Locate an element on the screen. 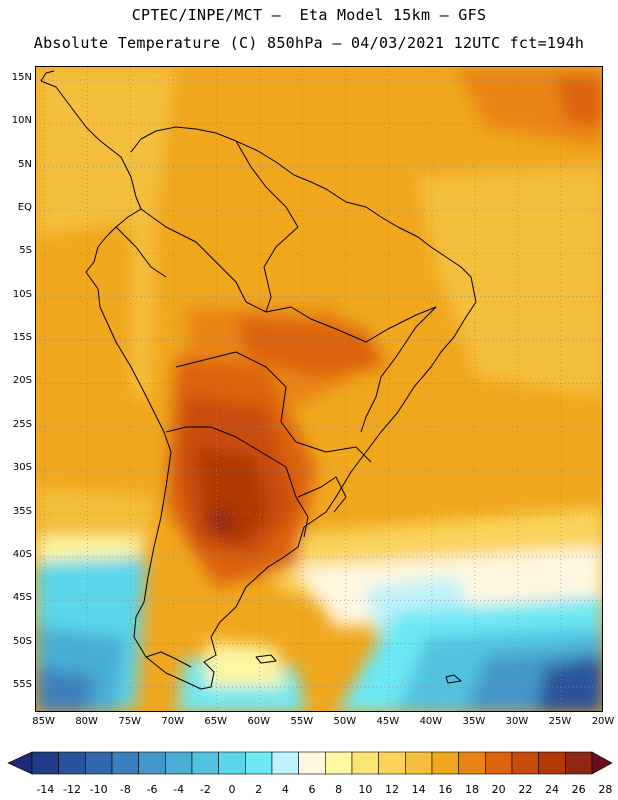  colorbar-tick-label: 10 is located at coordinates (365, 789).